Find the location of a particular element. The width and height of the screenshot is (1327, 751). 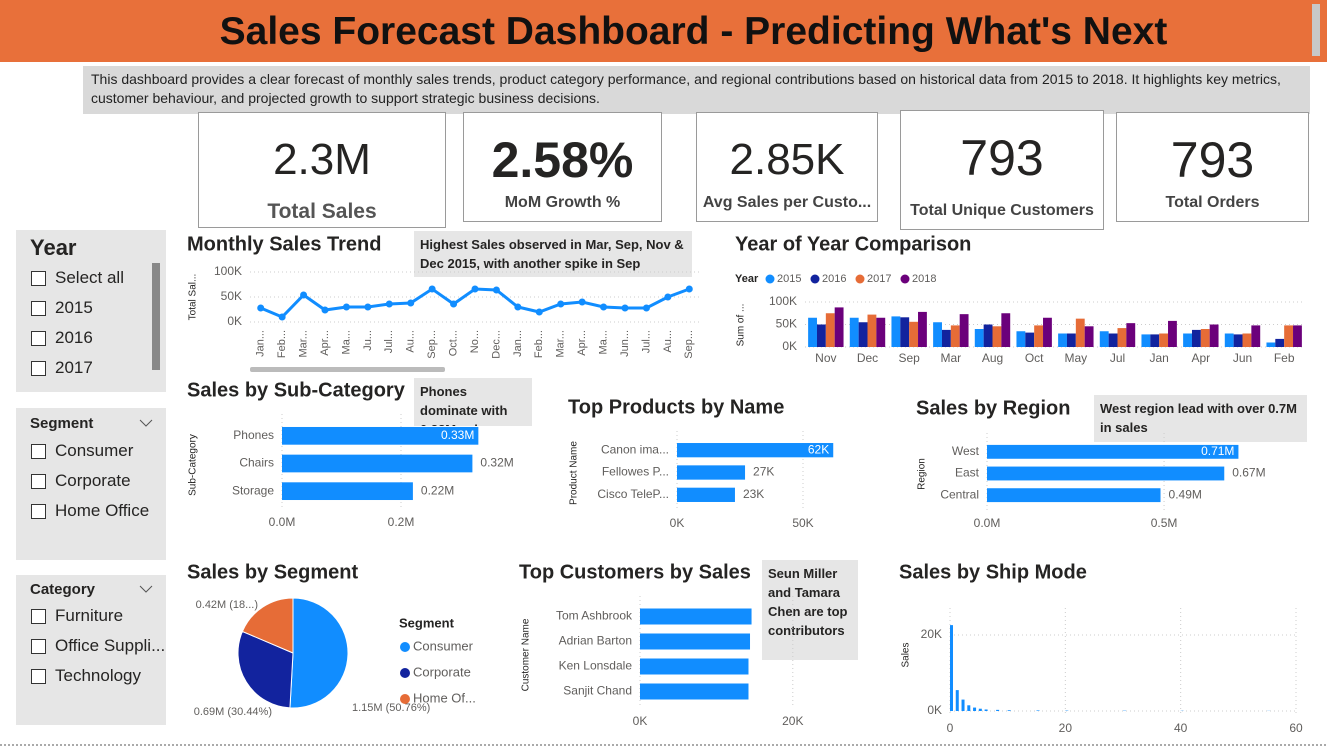

x-tick-label: 0.5M is located at coordinates (1164, 523).